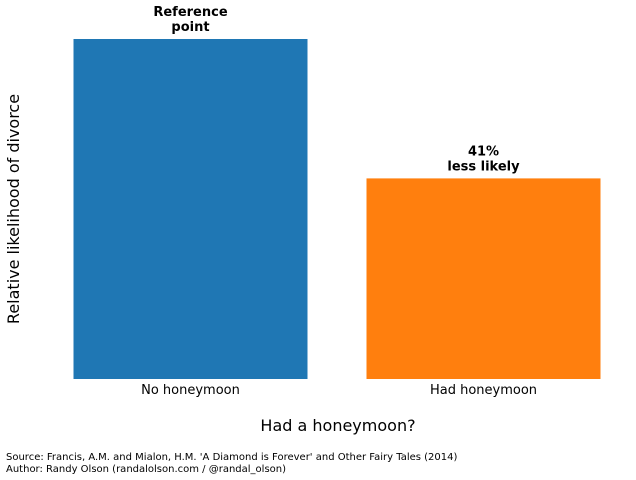 The width and height of the screenshot is (636, 480). Describe the element at coordinates (190, 390) in the screenshot. I see `x-tick-label: No honeymoon` at that location.